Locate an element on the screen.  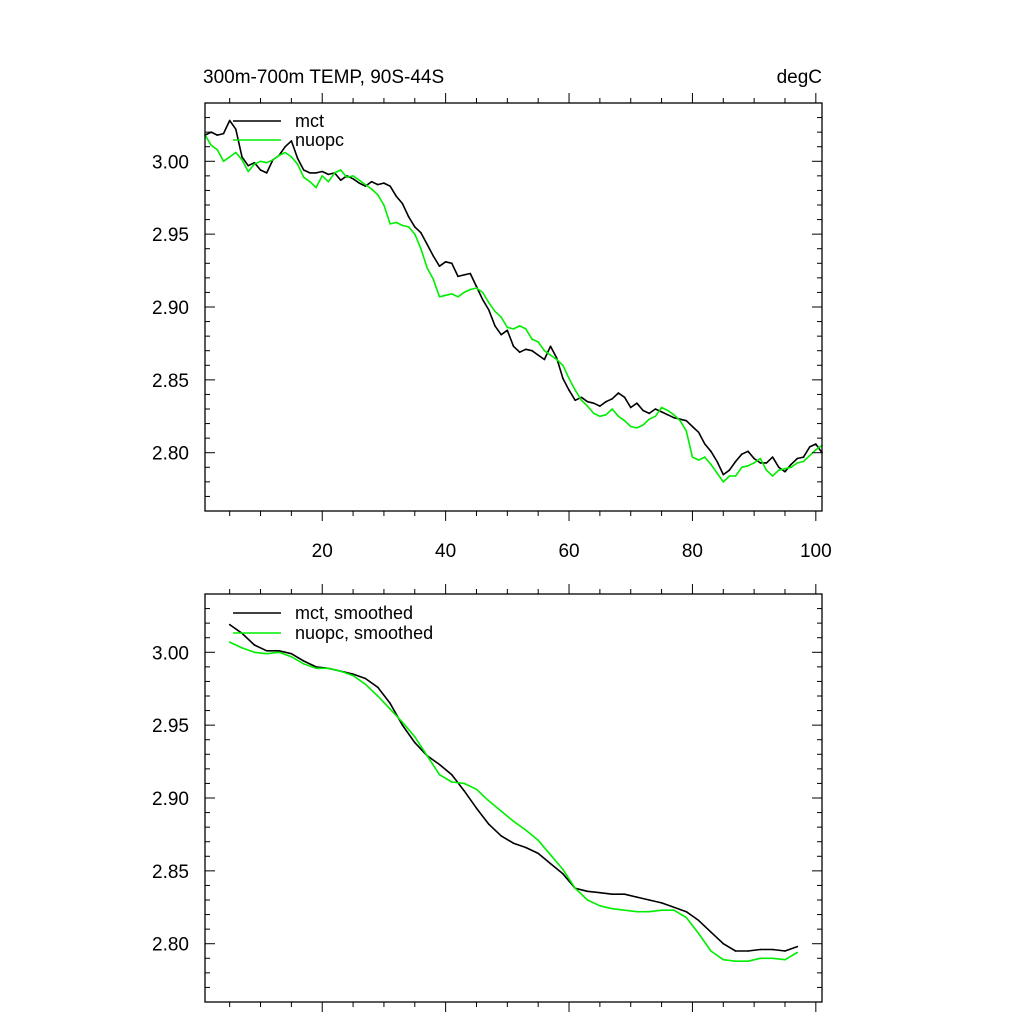
y-tick-label: 2.80 is located at coordinates (170, 945).